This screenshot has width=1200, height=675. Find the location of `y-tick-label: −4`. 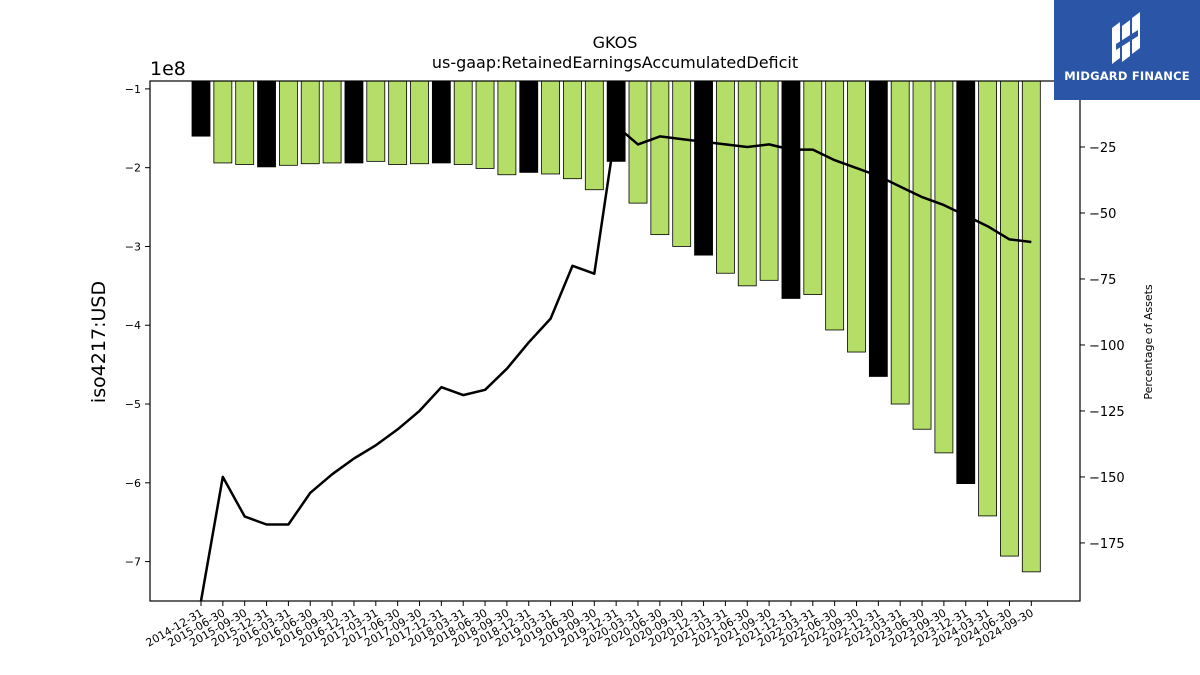

y-tick-label: −4 is located at coordinates (133, 325).